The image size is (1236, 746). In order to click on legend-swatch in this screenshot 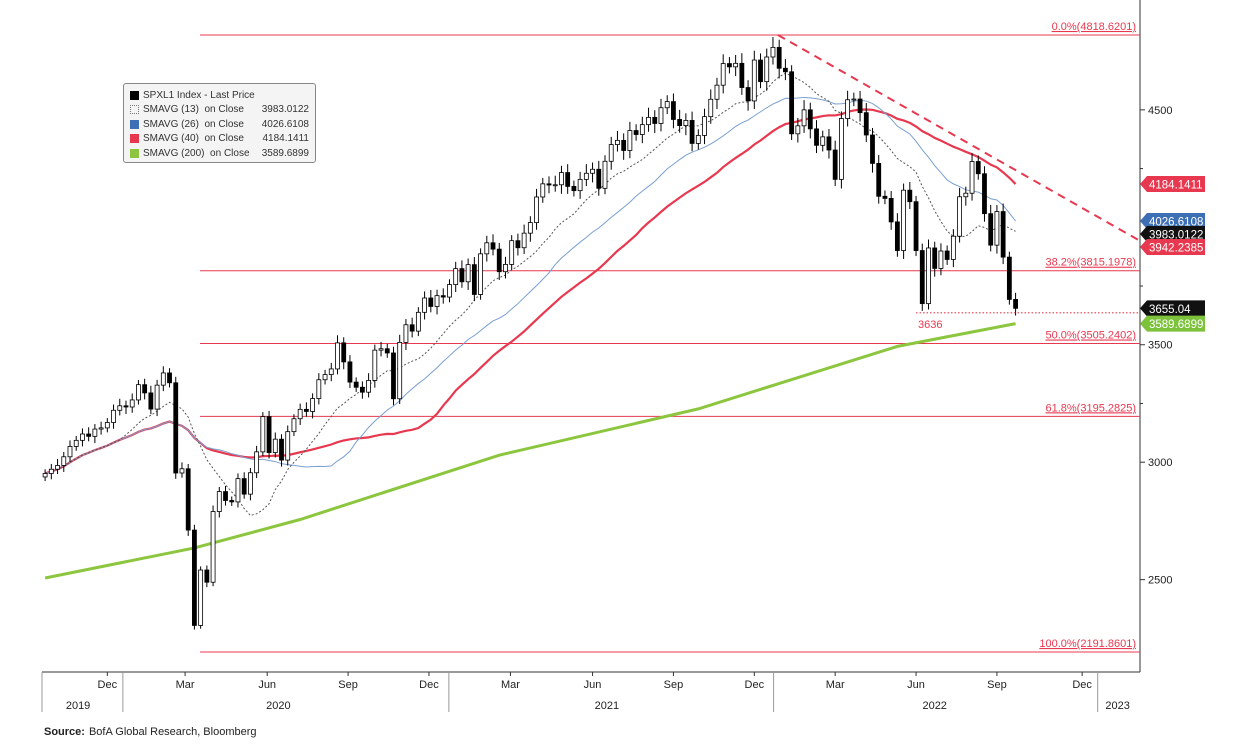, I will do `click(134, 153)`.